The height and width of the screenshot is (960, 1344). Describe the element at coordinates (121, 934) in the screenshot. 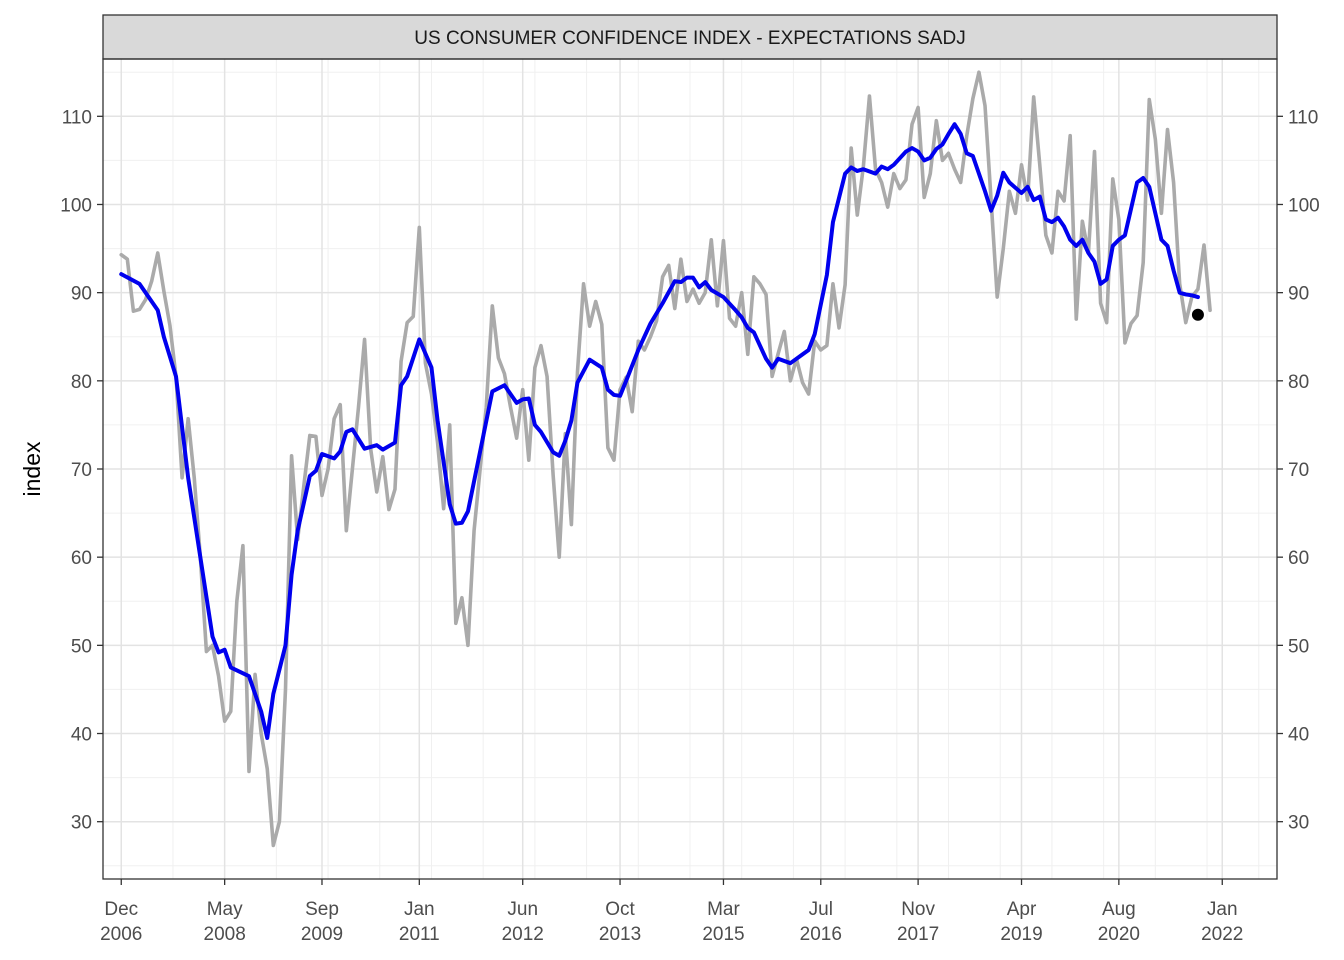

I see `x-tick-label-year: 2006` at that location.